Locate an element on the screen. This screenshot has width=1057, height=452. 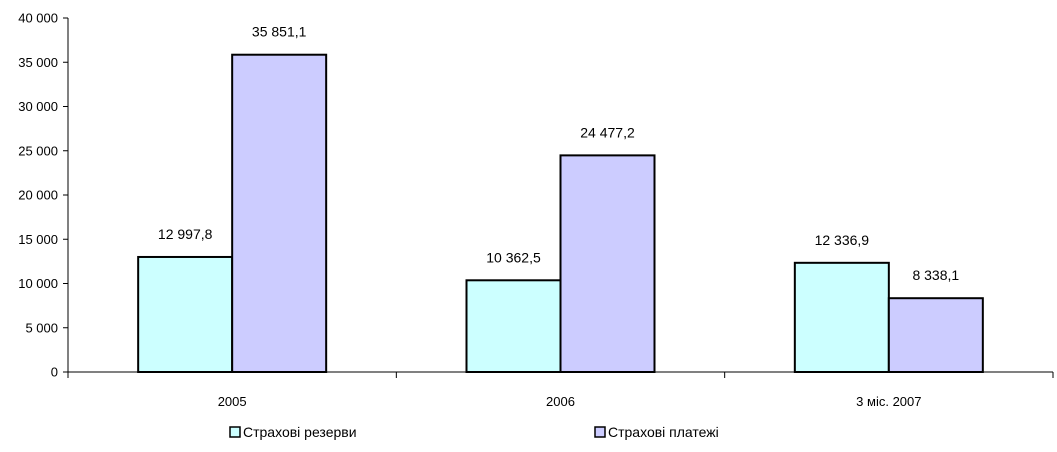
y-tick-label: 0 is located at coordinates (54, 372).